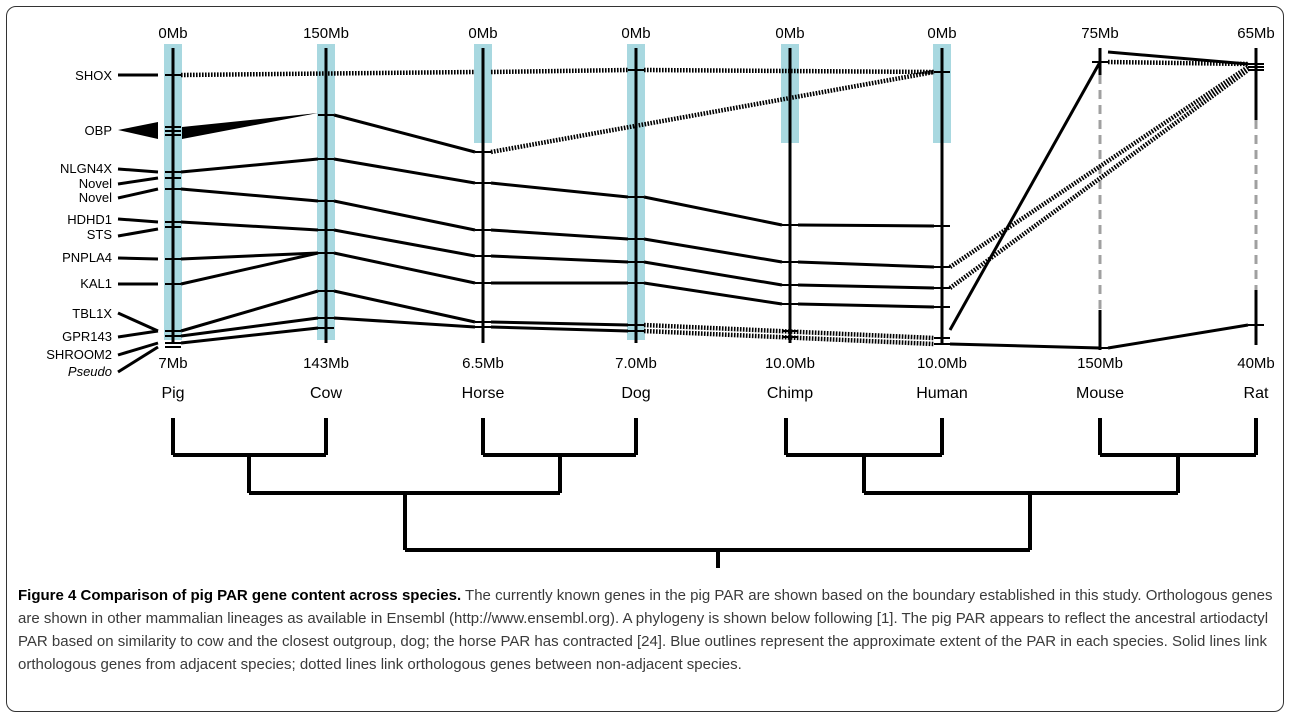  Describe the element at coordinates (326, 33) in the screenshot. I see `top-label-cow: 150Mb` at that location.